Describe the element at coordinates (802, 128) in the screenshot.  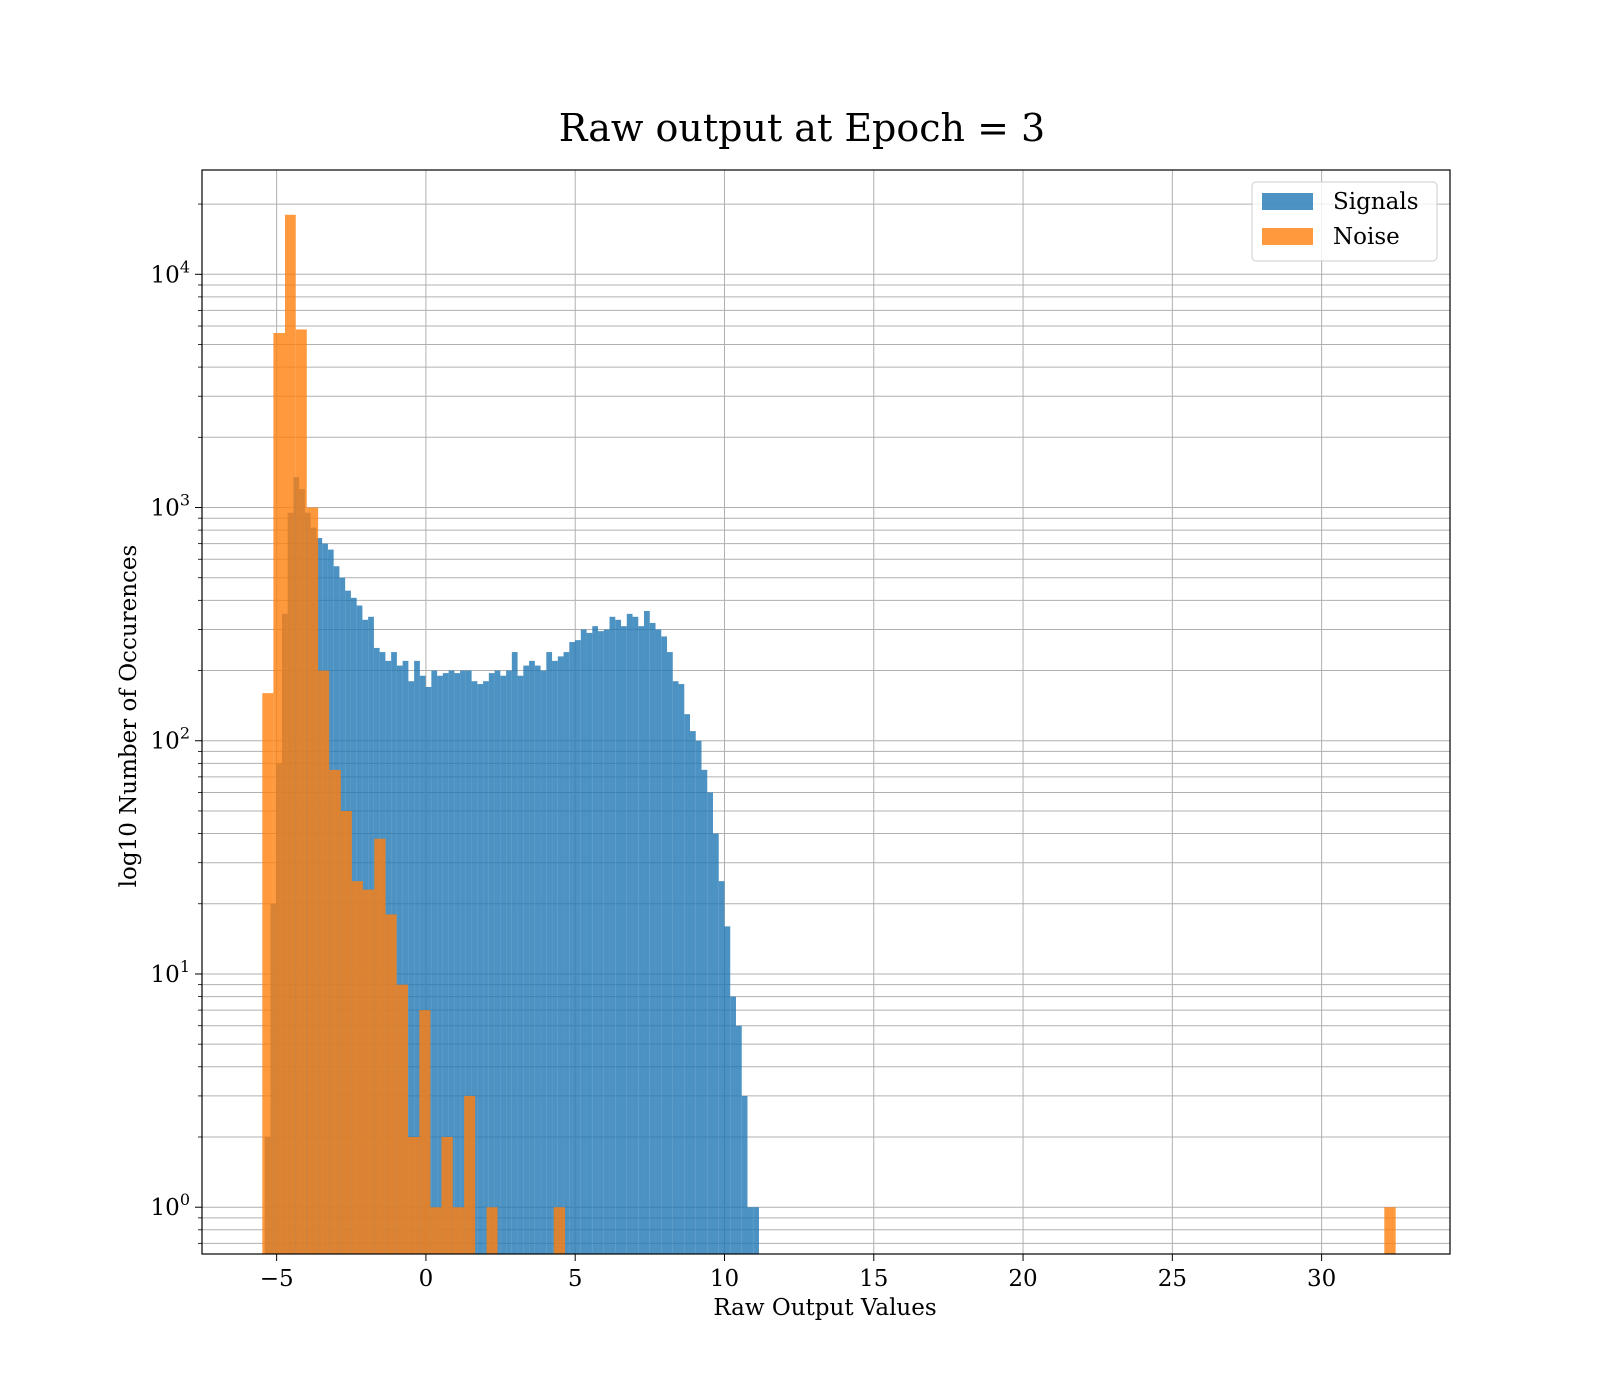
I see `chart-title: Raw output at Epoch = 3` at that location.